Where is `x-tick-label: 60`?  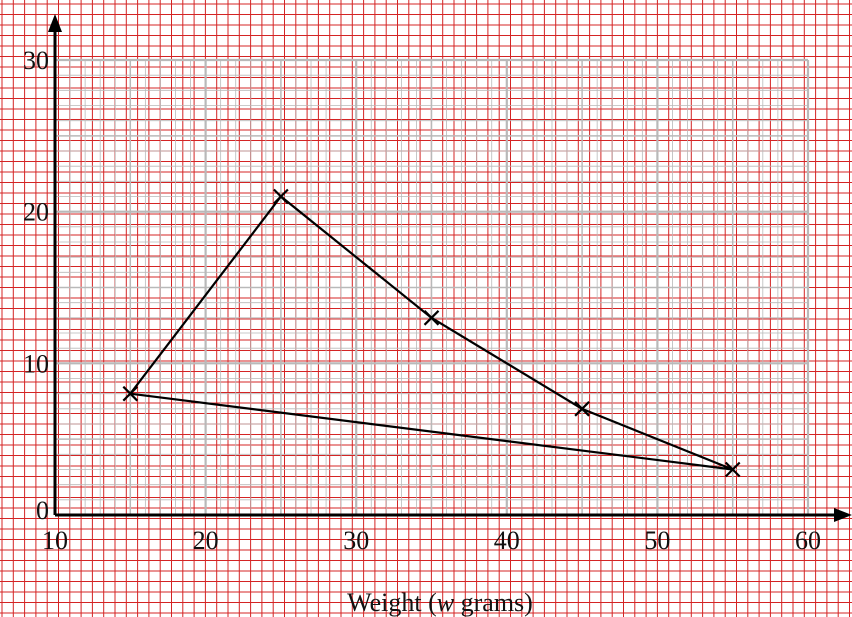
x-tick-label: 60 is located at coordinates (808, 540).